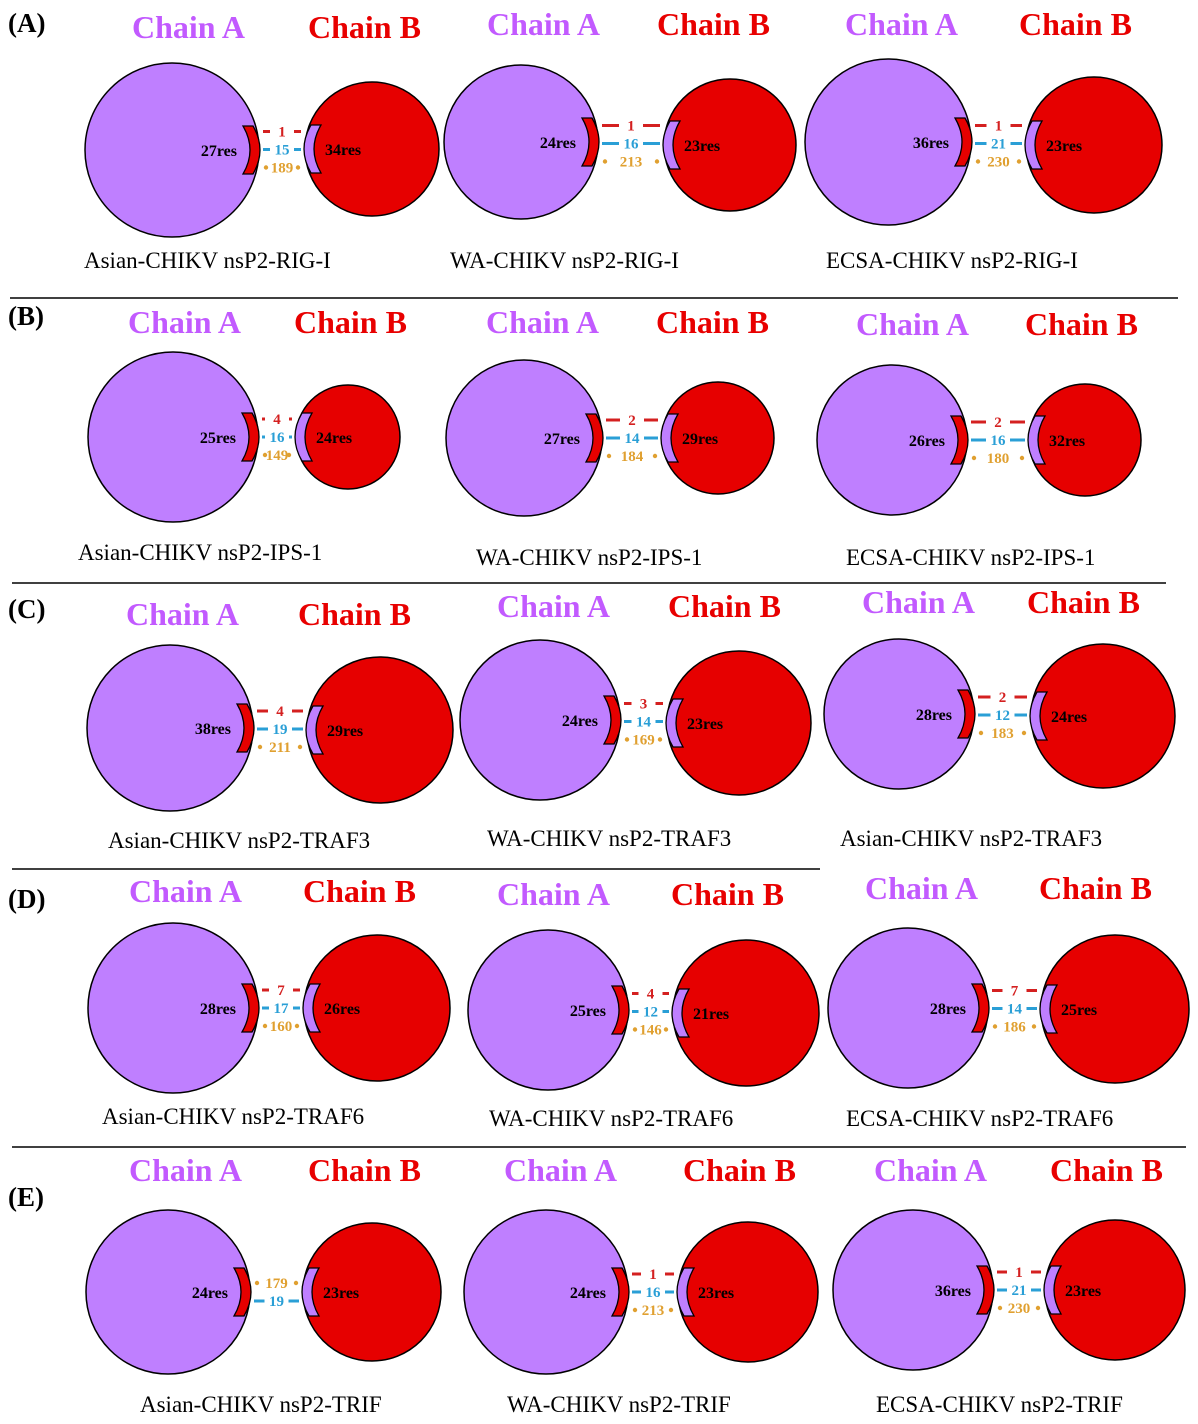  Describe the element at coordinates (334, 438) in the screenshot. I see `chain-b-residue-count: 24res` at that location.